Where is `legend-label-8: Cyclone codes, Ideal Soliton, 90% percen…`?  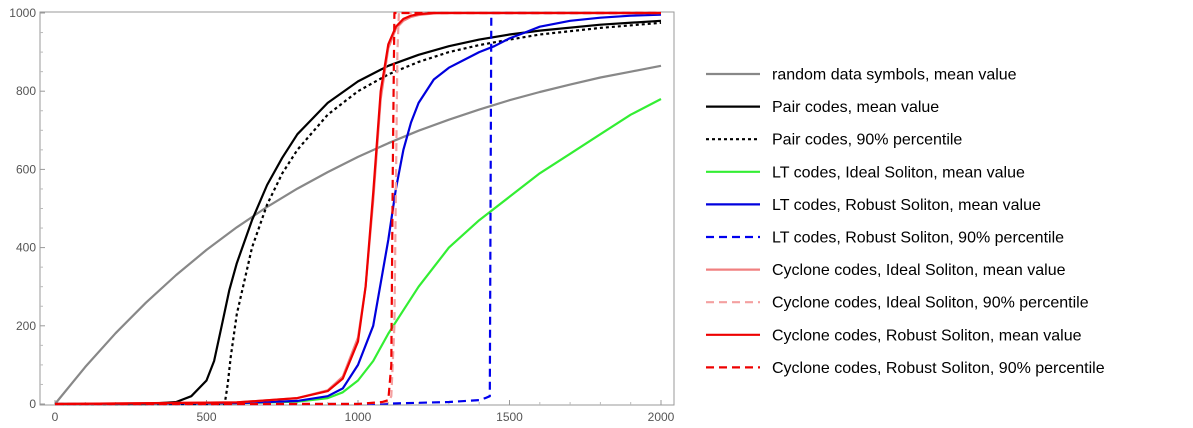
legend-label-8: Cyclone codes, Ideal Soliton, 90% percen… is located at coordinates (930, 303).